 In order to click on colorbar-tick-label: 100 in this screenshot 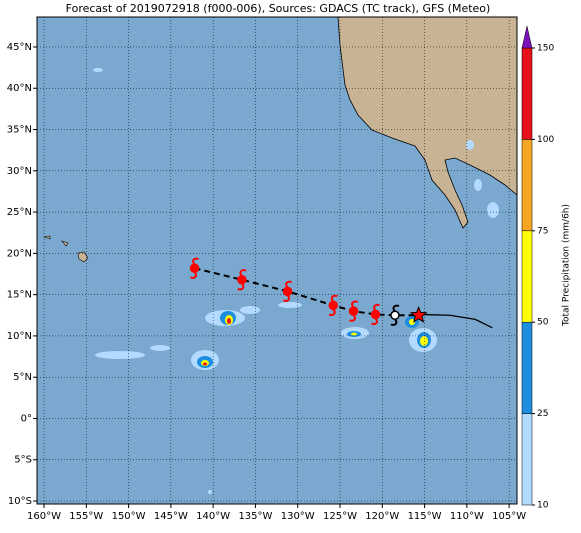, I will do `click(545, 140)`.